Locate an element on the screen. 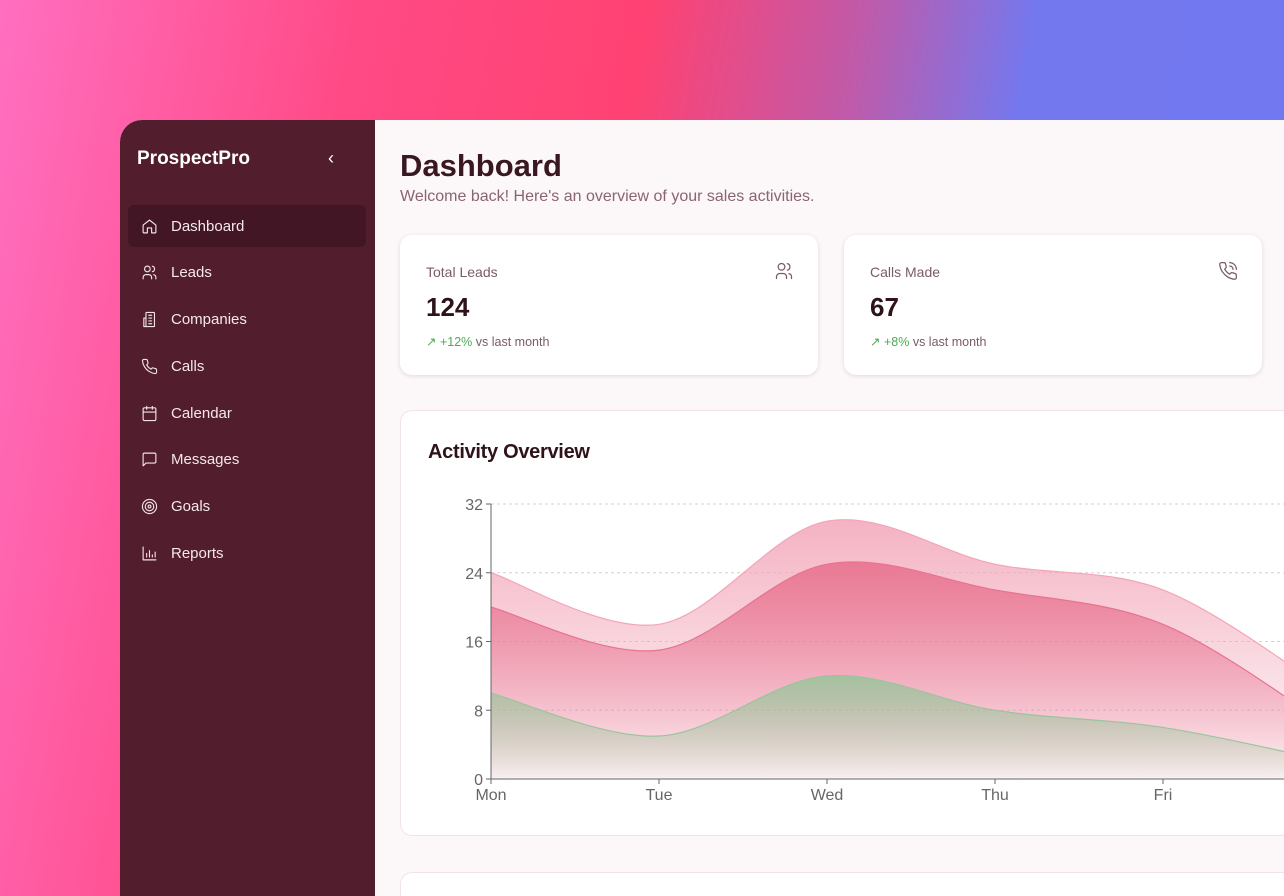 The image size is (1284, 896). x-tick-label: Wed is located at coordinates (827, 795).